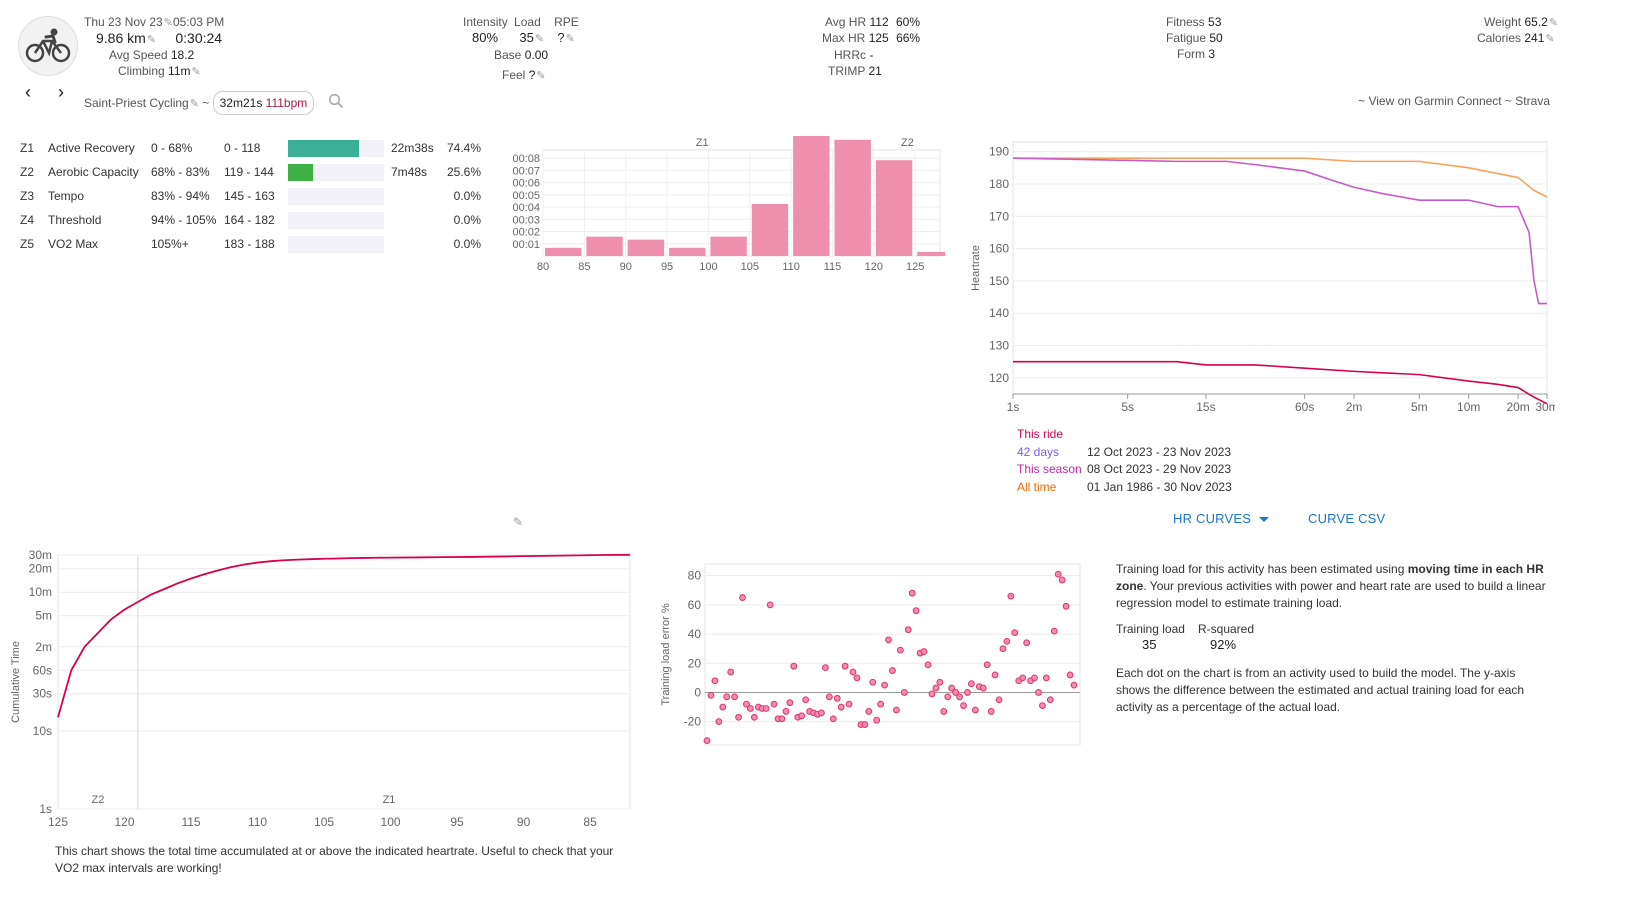 This screenshot has width=1628, height=920. What do you see at coordinates (871, 38) in the screenshot?
I see `max-hr: Max HR 125 66%` at bounding box center [871, 38].